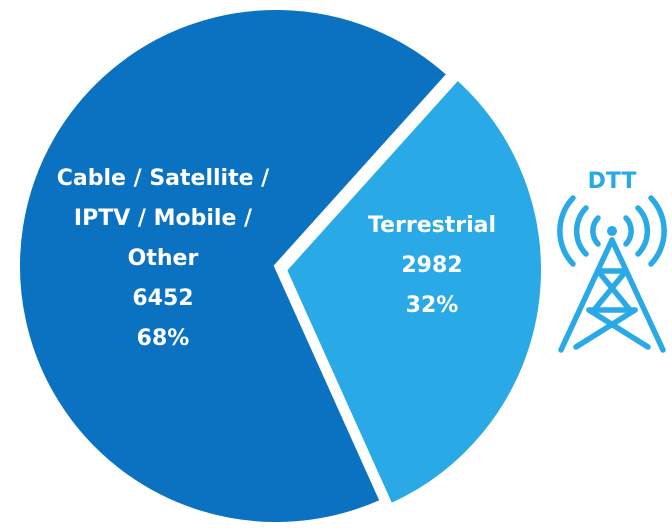  I want to click on slice-label-line: Other, so click(163, 258).